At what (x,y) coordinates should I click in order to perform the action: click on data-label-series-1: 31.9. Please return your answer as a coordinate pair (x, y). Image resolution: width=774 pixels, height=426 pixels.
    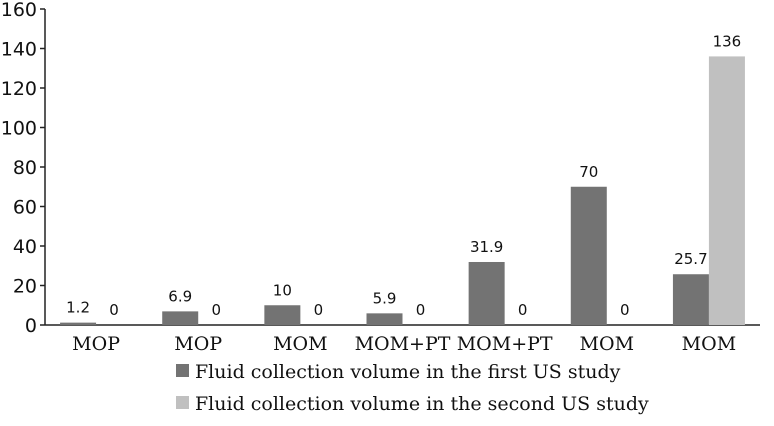
    Looking at the image, I should click on (486, 247).